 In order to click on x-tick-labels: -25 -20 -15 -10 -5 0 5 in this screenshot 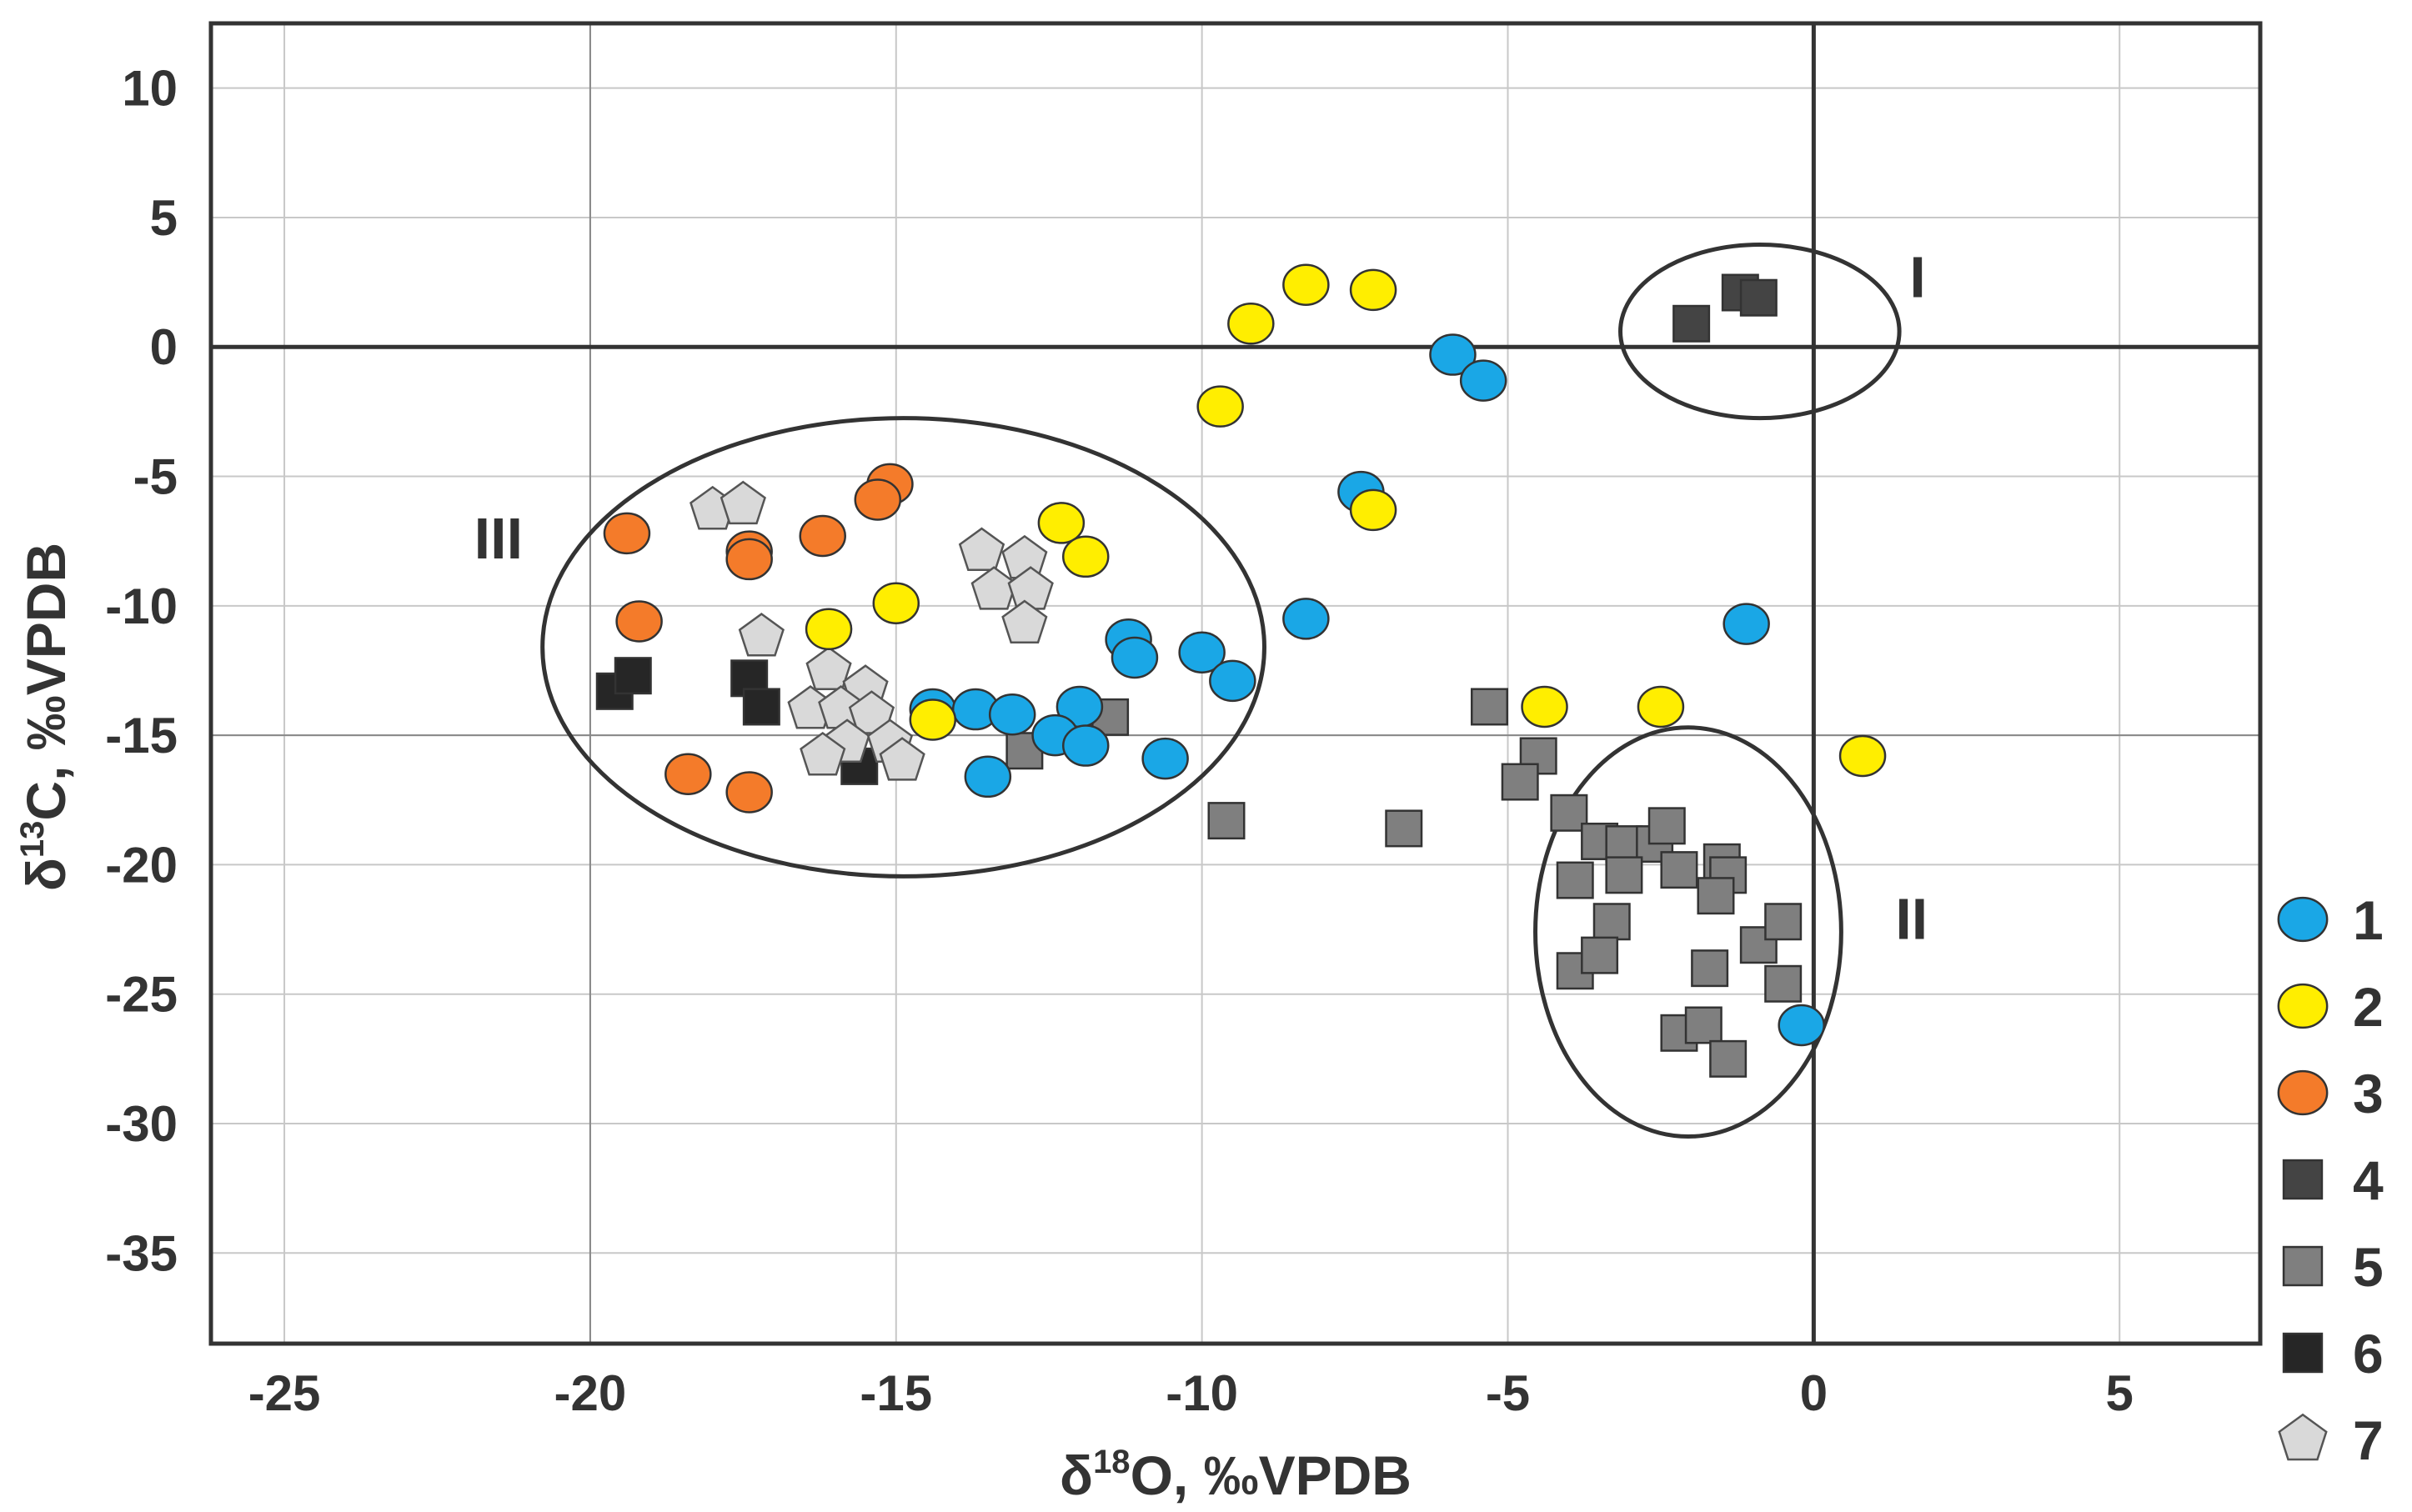, I will do `click(1191, 1393)`.